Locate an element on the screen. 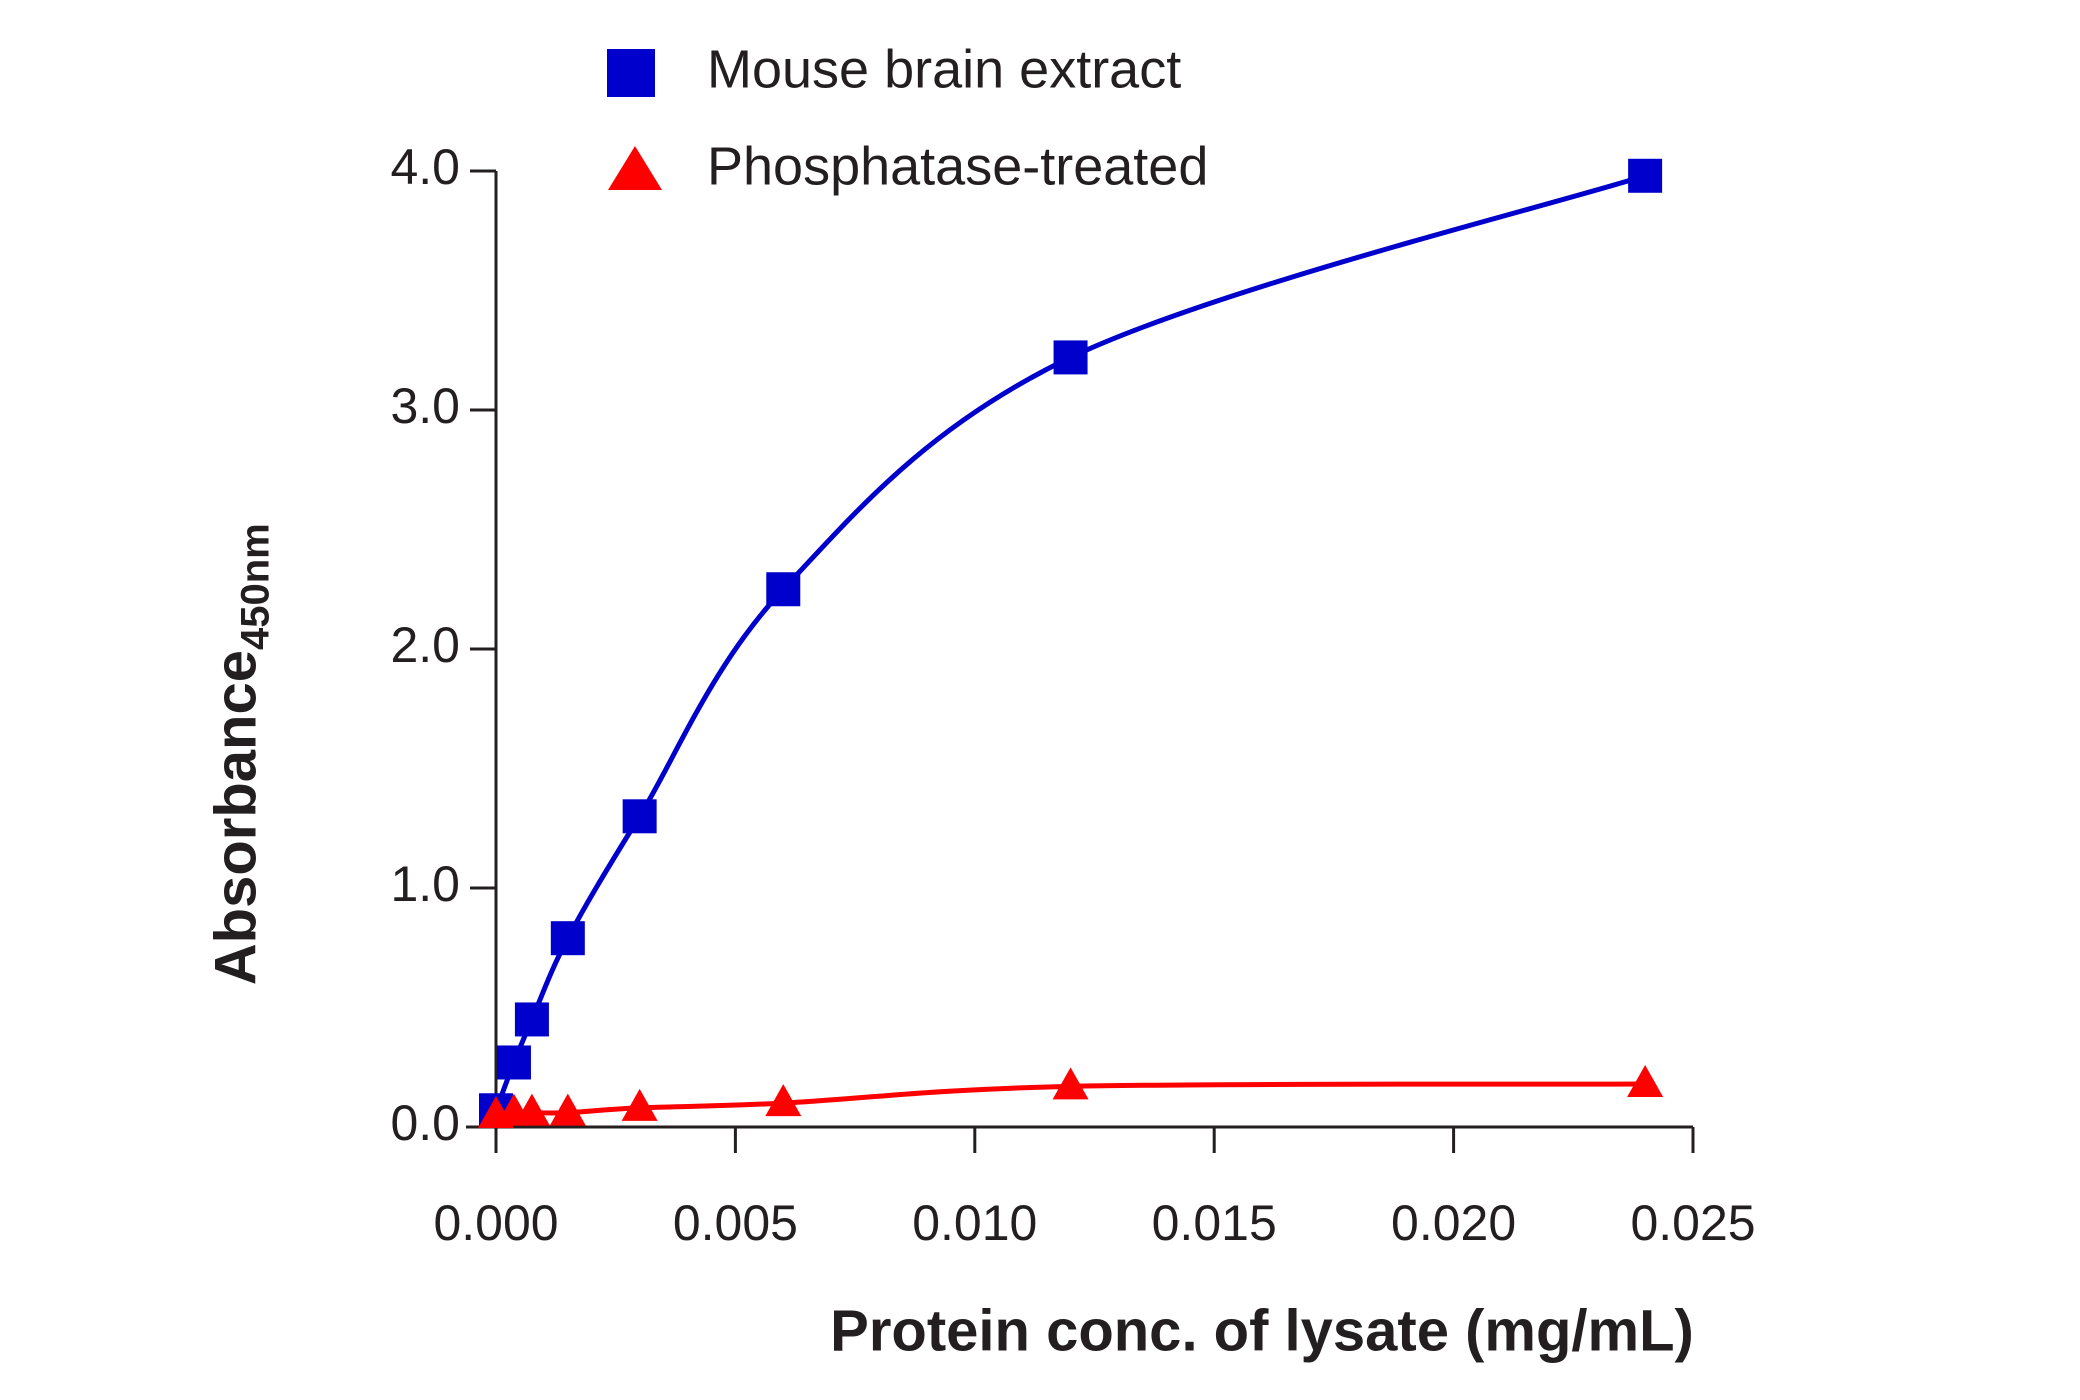  legend-label: Phosphatase-treated is located at coordinates (957, 166).